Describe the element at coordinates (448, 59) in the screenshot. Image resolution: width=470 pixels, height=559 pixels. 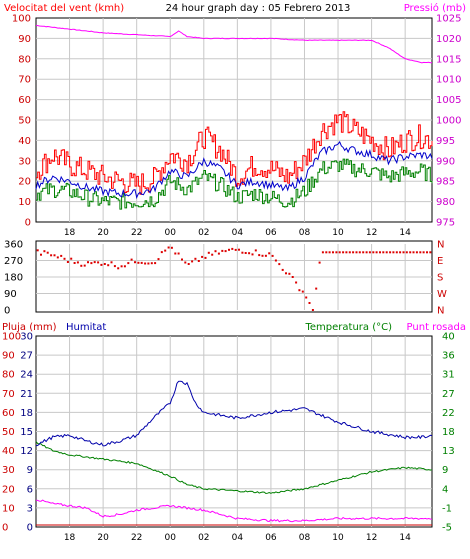
I see `y-tick-label-right: 1015` at that location.